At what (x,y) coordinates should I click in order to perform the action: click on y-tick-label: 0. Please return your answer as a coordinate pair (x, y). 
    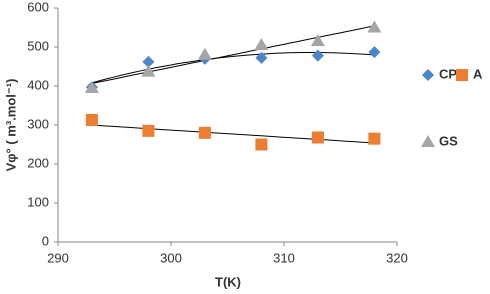
    Looking at the image, I should click on (45, 240).